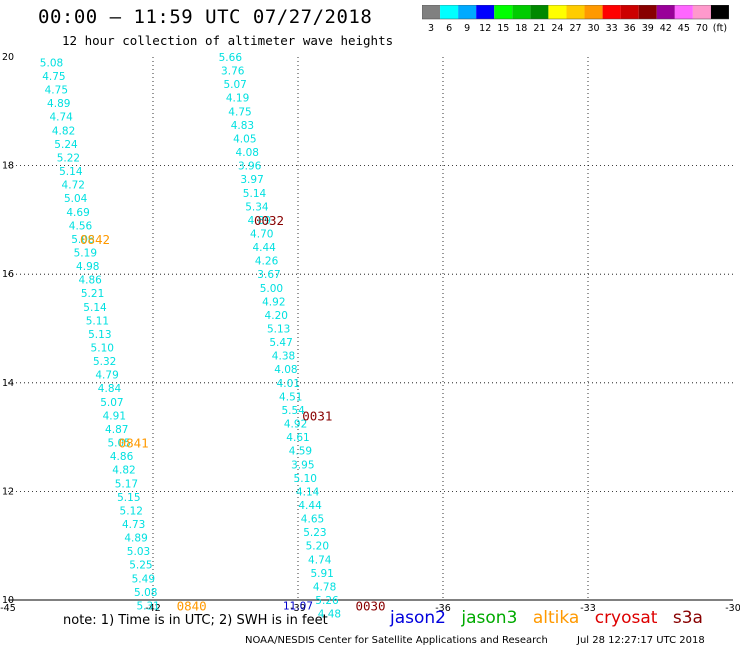 Image resolution: width=740 pixels, height=650 pixels. Describe the element at coordinates (575, 28) in the screenshot. I see `colorbar-label: 27` at that location.